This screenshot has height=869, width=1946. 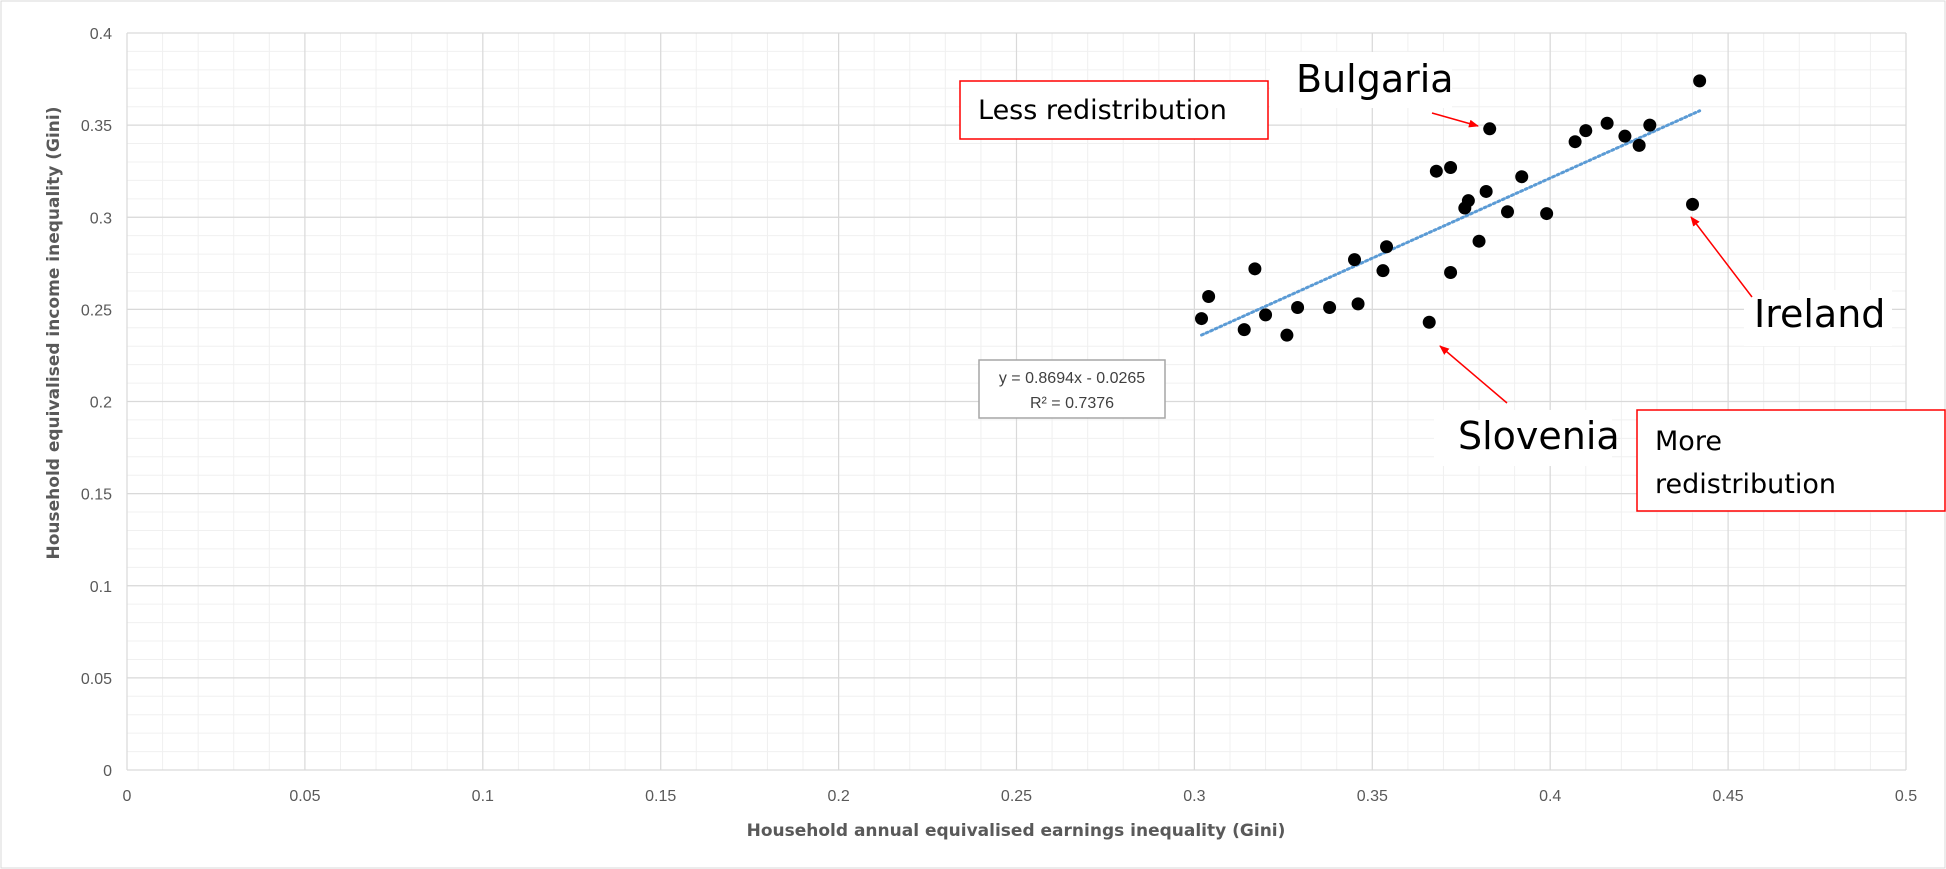 I want to click on y-tick-label: 0.05, so click(x=96, y=679).